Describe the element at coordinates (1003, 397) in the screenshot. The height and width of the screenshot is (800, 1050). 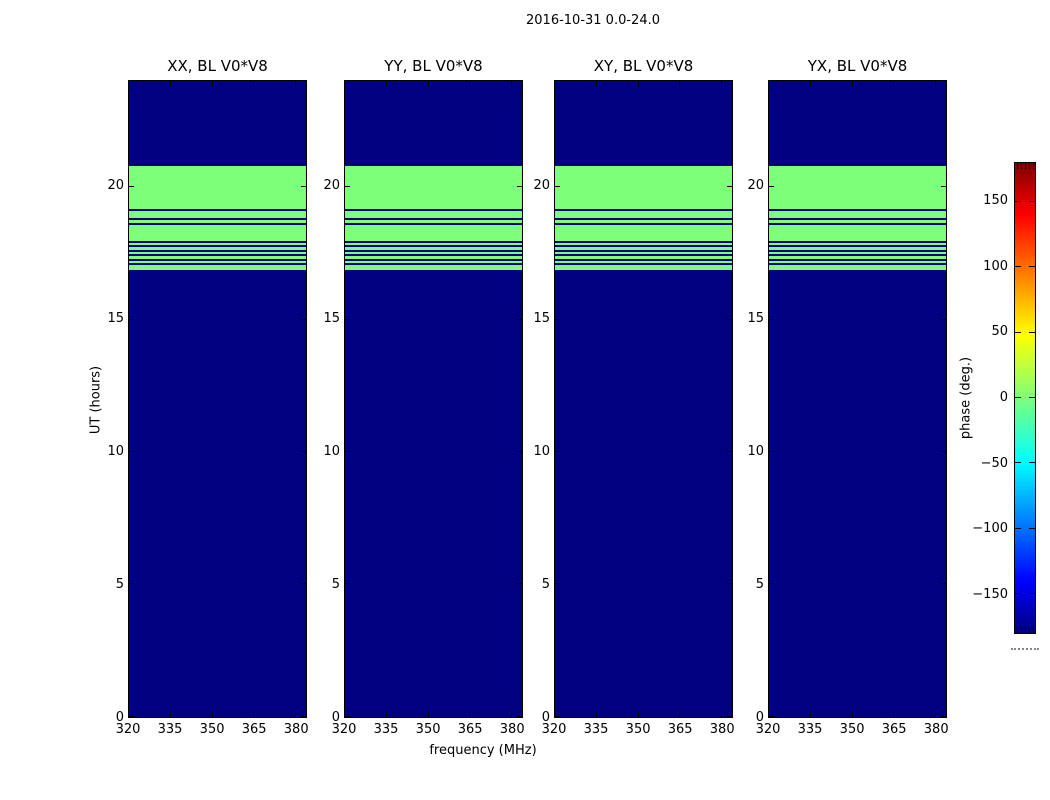
I see `colorbar-tick-label: 0` at that location.